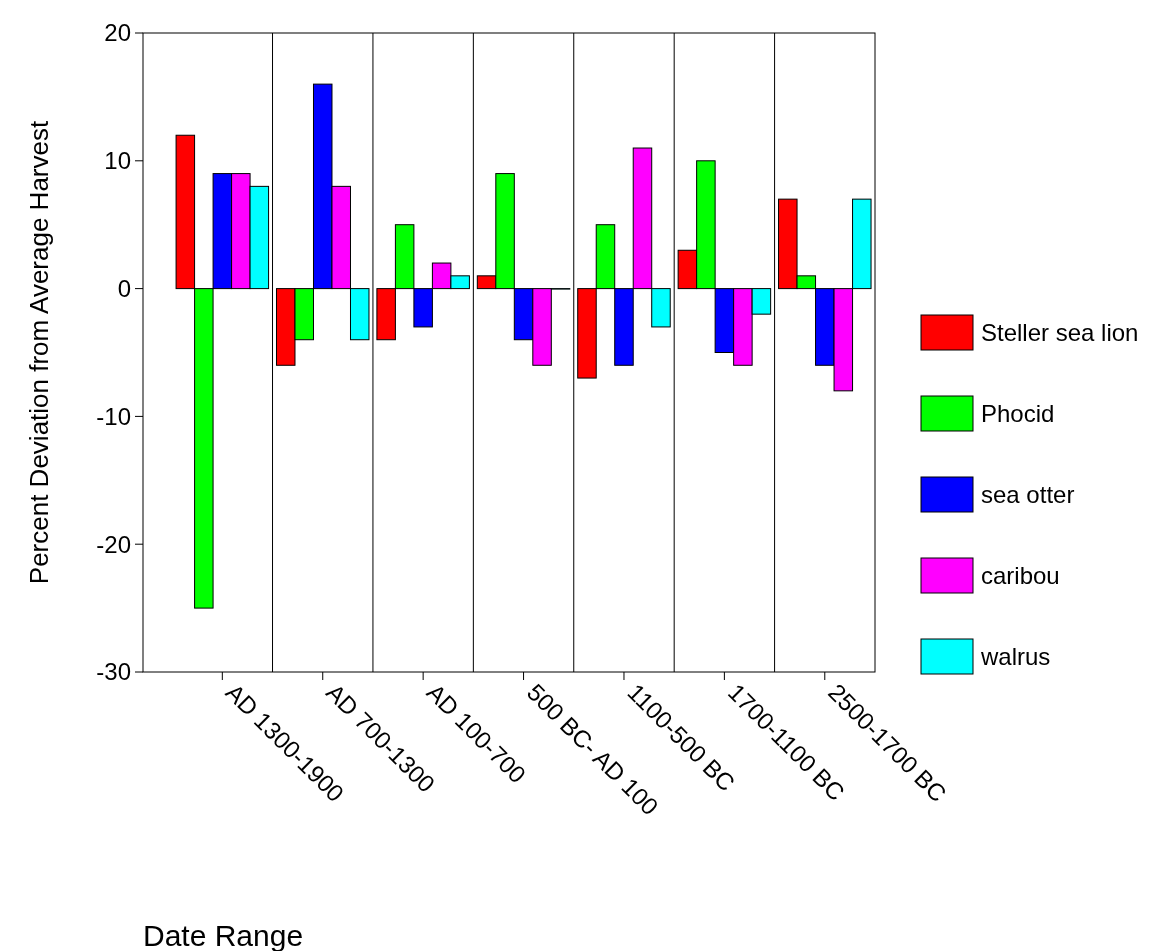 This screenshot has height=951, width=1175. What do you see at coordinates (39, 352) in the screenshot?
I see `y-axis-title: Percent Deviation from Average Harvest` at bounding box center [39, 352].